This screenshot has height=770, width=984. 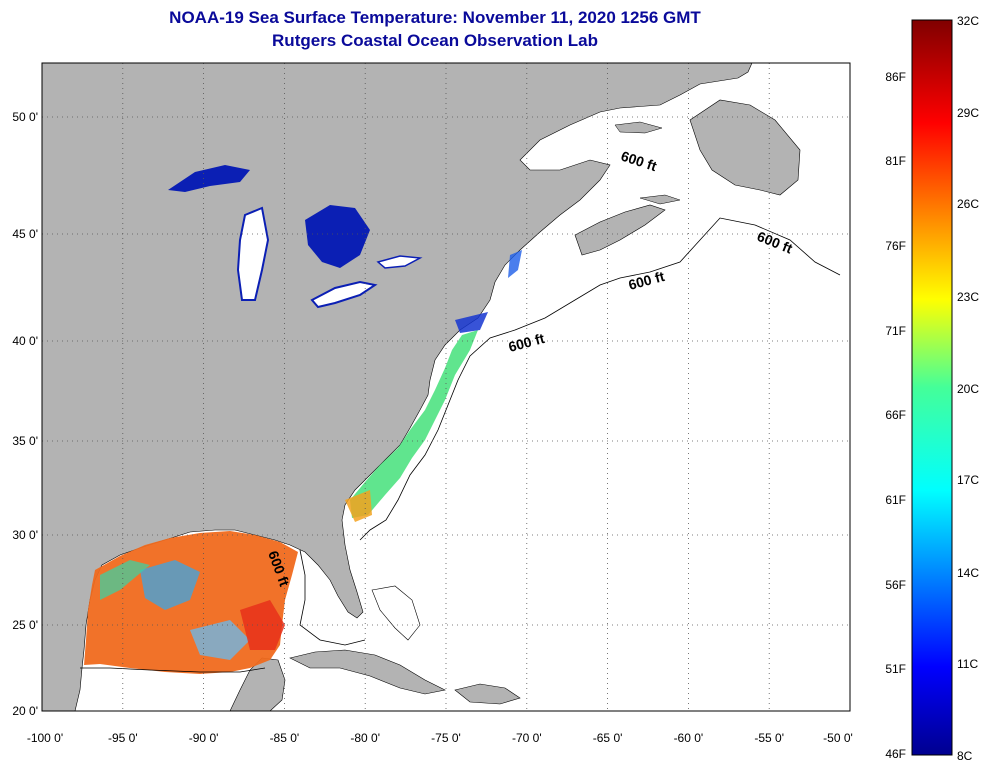 What do you see at coordinates (968, 297) in the screenshot?
I see `colorbar-celsius-label: 23C` at bounding box center [968, 297].